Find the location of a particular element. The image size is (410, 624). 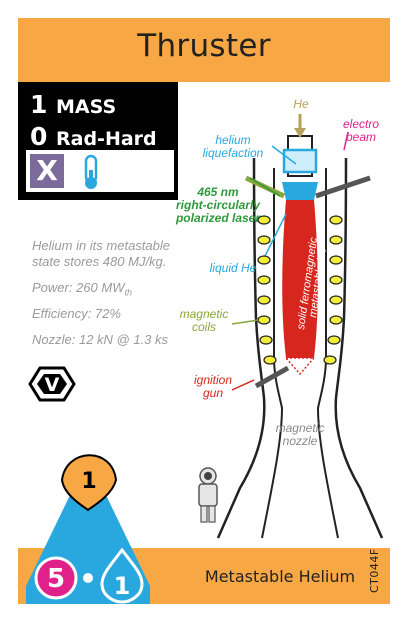

card-subtitle: Metastable Helium is located at coordinates (280, 576).